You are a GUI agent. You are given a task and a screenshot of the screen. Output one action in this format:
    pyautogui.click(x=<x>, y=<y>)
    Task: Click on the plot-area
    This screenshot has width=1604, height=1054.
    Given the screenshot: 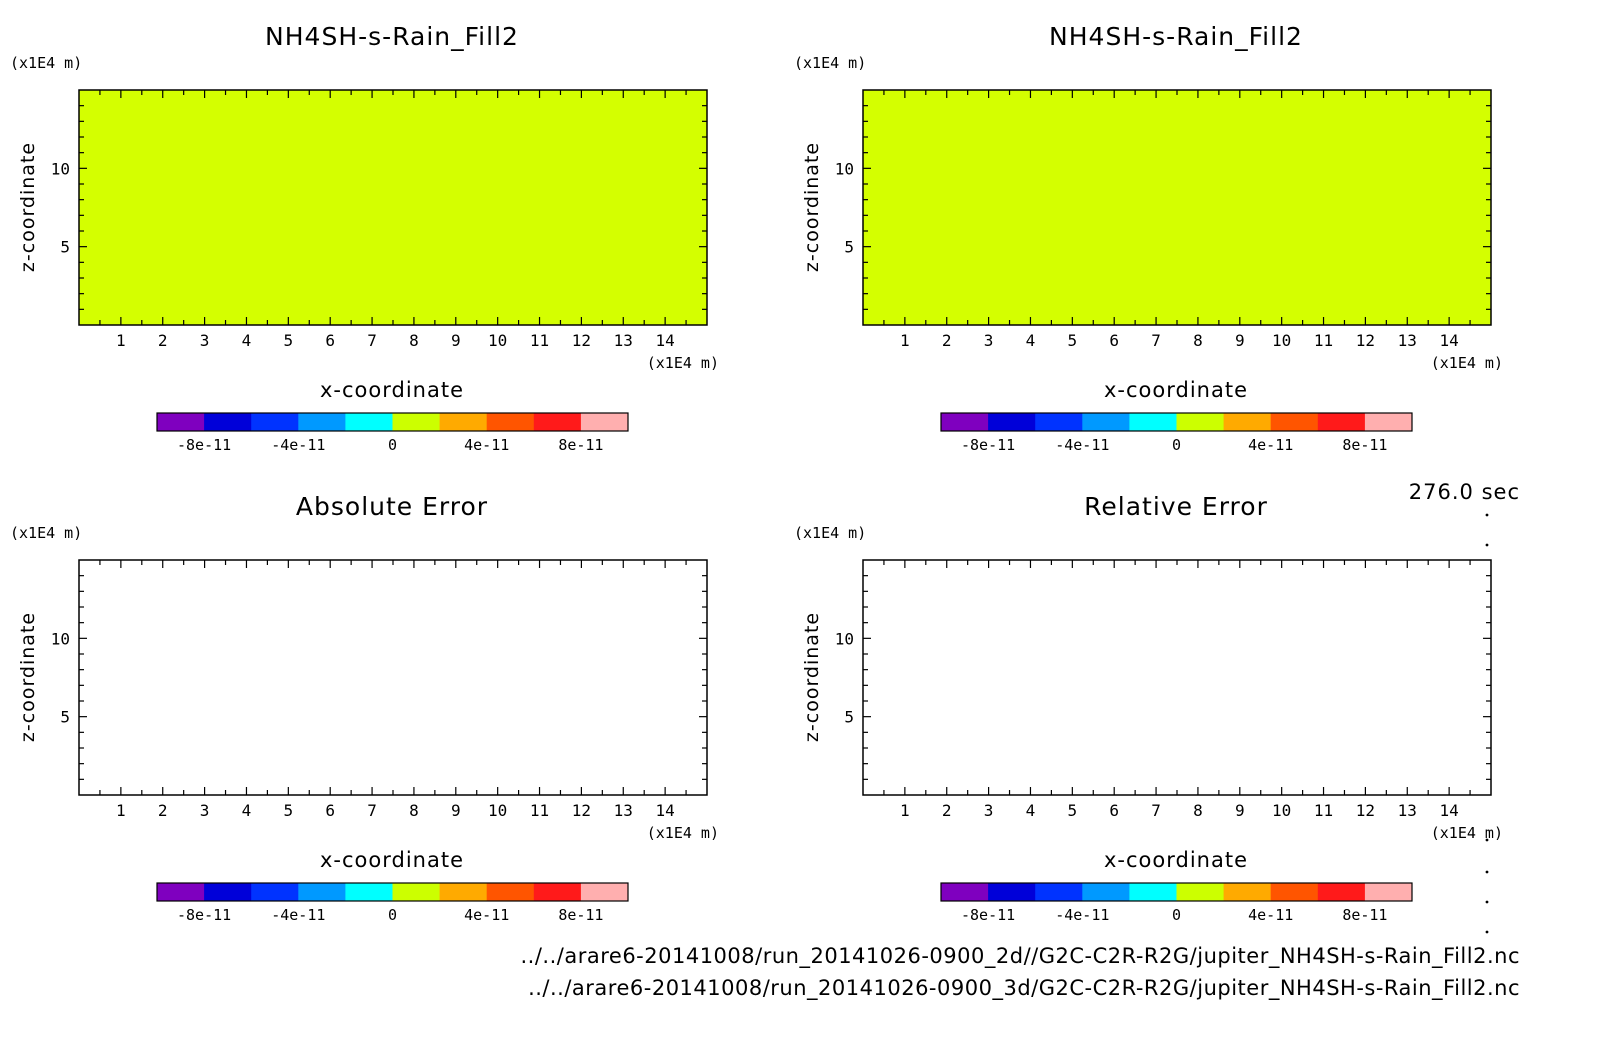 What is the action you would take?
    pyautogui.click(x=1177, y=677)
    